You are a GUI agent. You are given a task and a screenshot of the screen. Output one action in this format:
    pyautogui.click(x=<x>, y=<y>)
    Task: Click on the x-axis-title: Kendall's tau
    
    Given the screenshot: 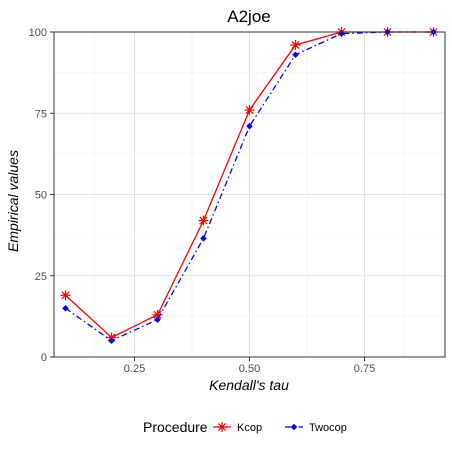 What is the action you would take?
    pyautogui.click(x=249, y=385)
    